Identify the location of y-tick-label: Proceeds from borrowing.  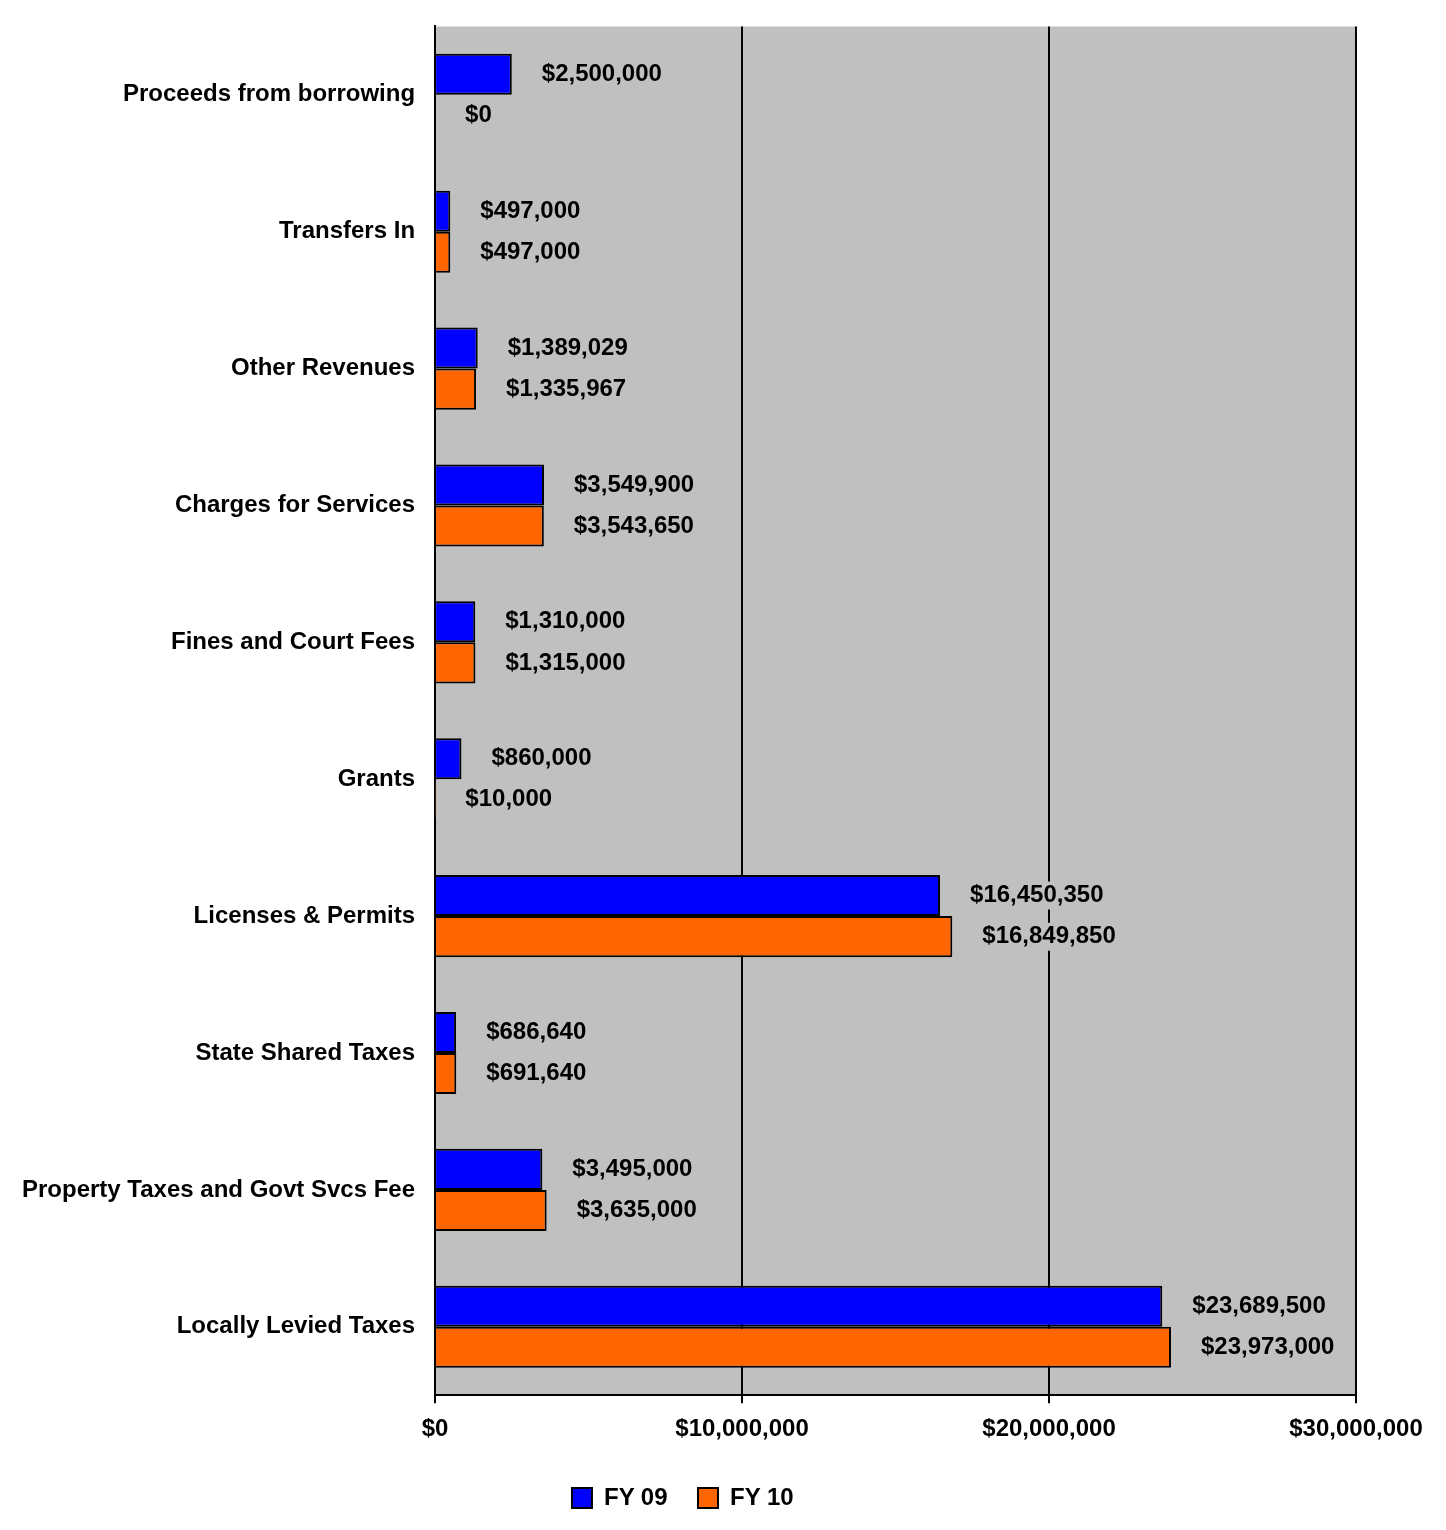
(269, 93).